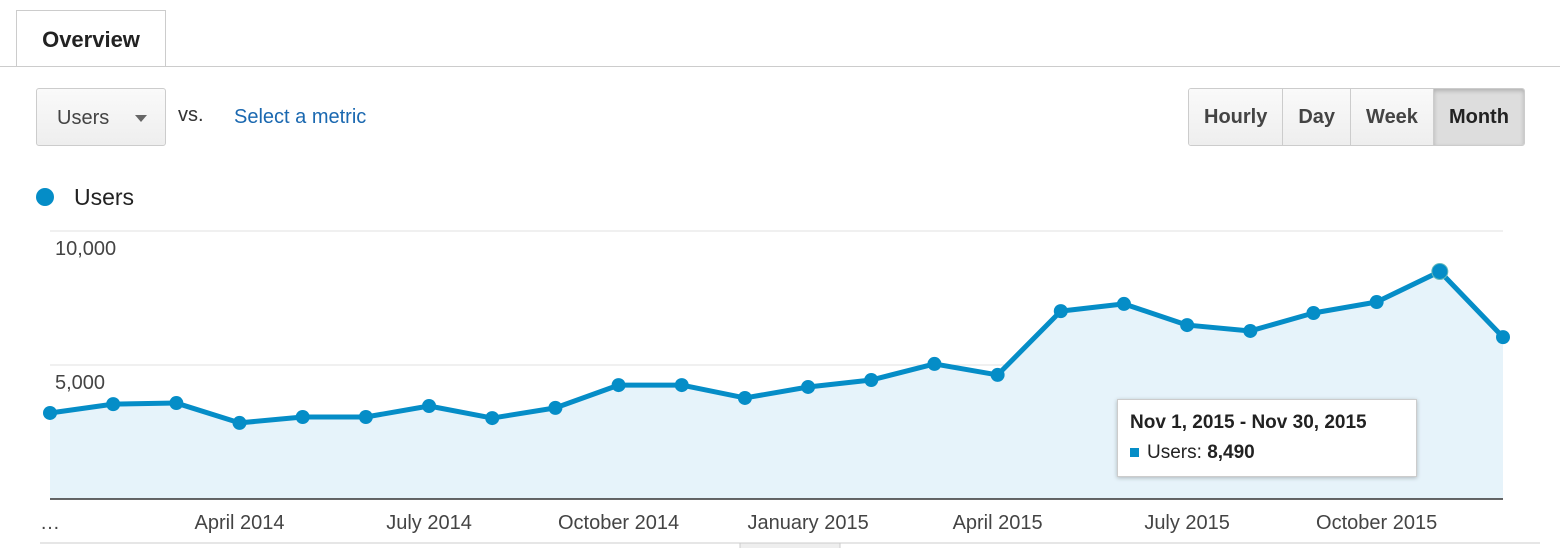 The width and height of the screenshot is (1560, 548). What do you see at coordinates (239, 523) in the screenshot?
I see `x-tick-label: April 2014` at bounding box center [239, 523].